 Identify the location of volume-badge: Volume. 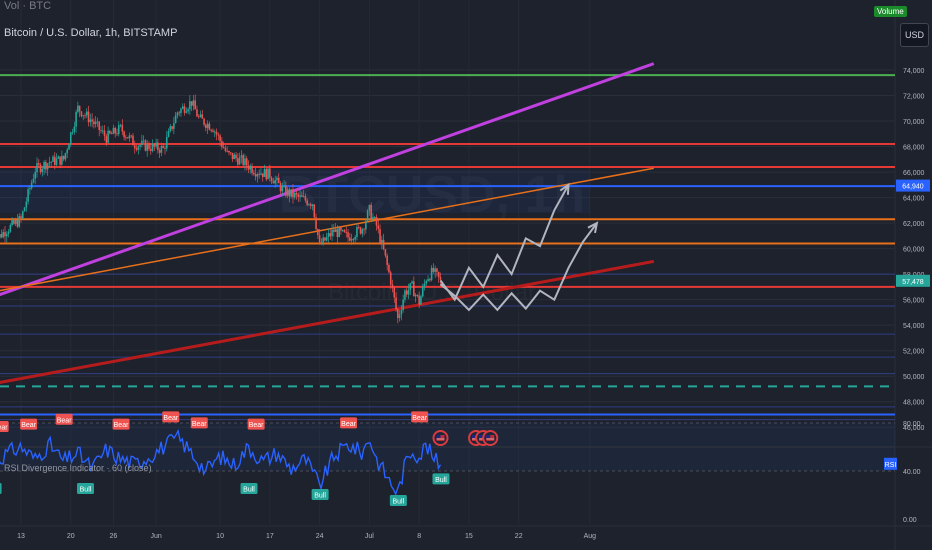
(890, 11).